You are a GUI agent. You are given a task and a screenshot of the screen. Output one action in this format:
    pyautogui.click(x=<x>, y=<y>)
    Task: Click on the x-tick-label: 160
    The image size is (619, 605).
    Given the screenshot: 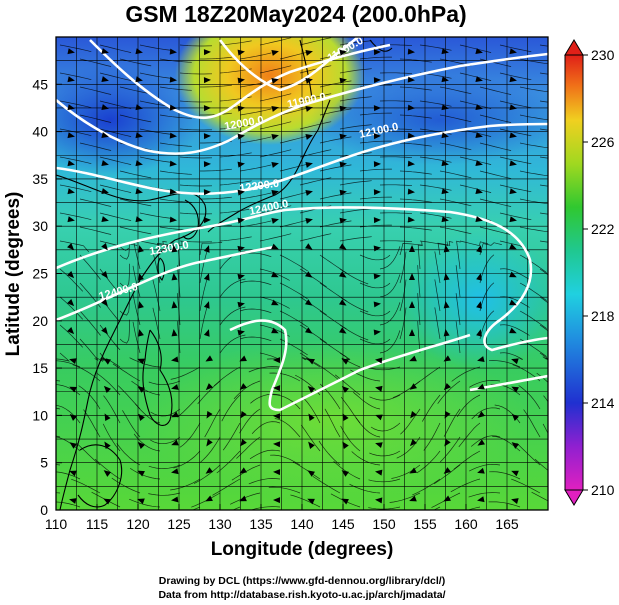 What is the action you would take?
    pyautogui.click(x=466, y=524)
    